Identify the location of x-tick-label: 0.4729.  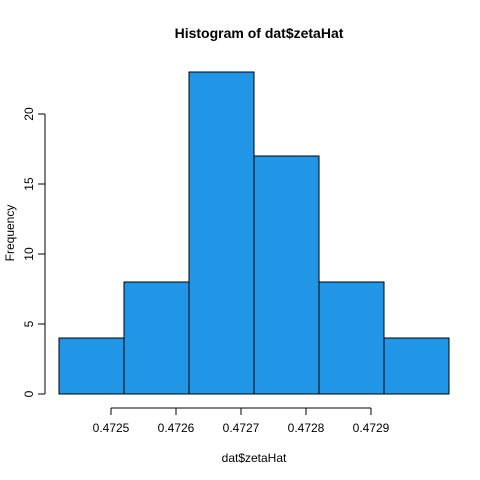
(371, 428).